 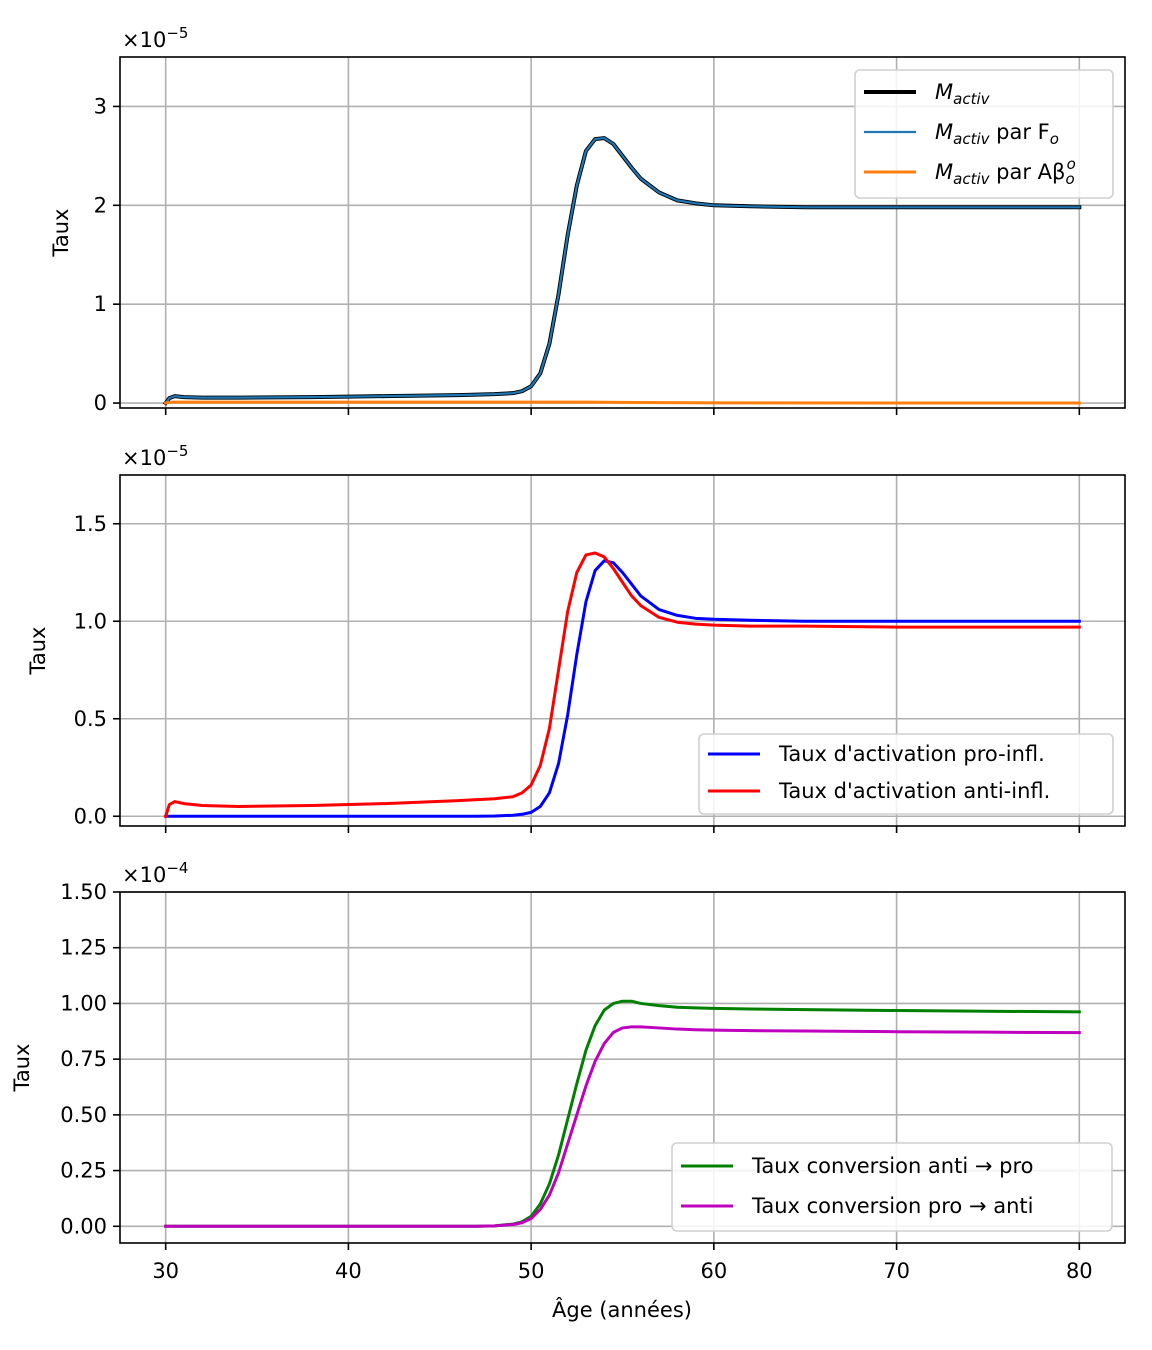 I want to click on y-tick-label: 1.00, so click(x=83, y=1003).